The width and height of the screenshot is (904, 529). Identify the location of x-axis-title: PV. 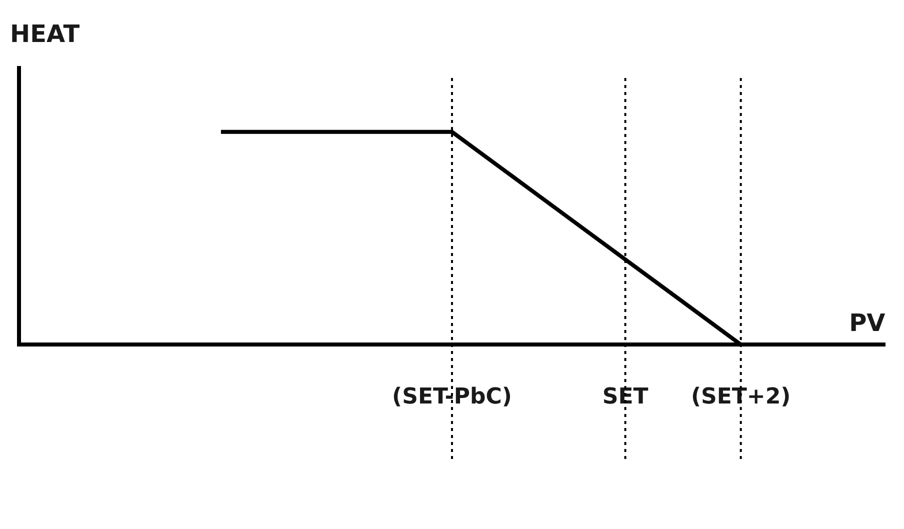
(867, 322).